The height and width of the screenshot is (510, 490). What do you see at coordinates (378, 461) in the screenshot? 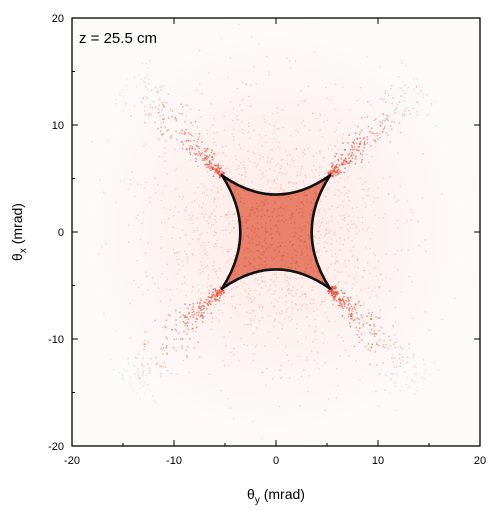
I see `x-tick-label: 10` at bounding box center [378, 461].